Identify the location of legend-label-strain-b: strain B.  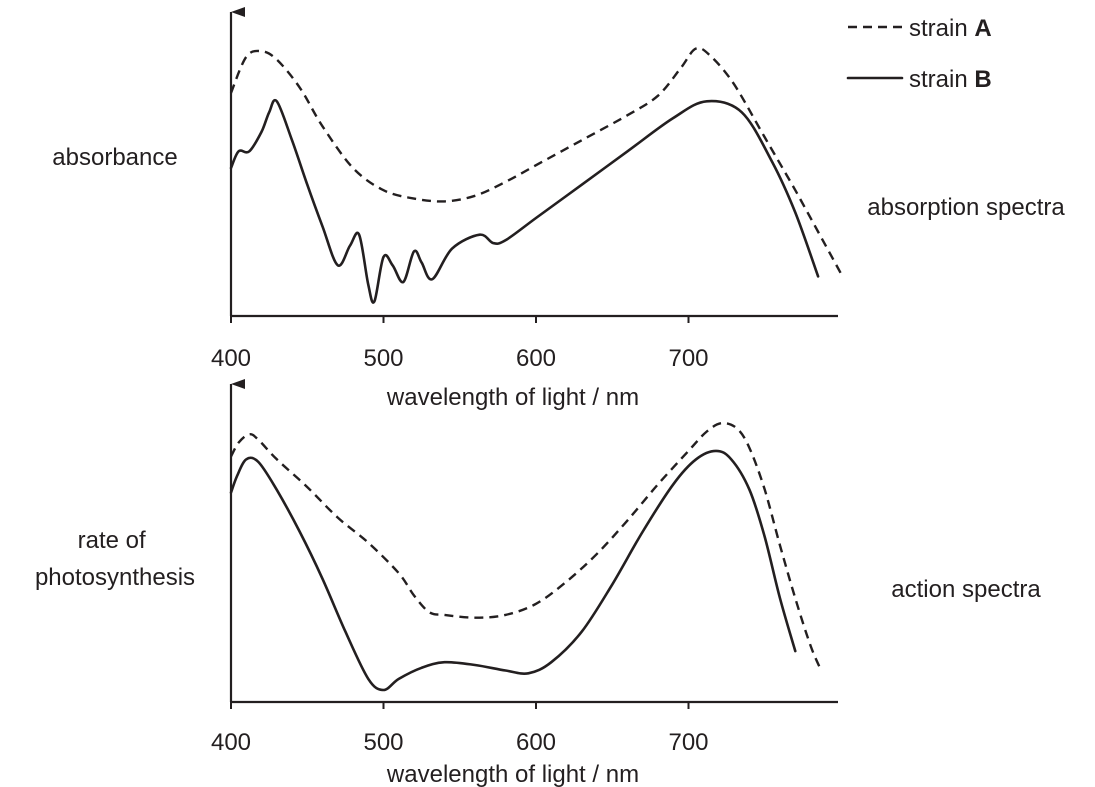
(950, 79).